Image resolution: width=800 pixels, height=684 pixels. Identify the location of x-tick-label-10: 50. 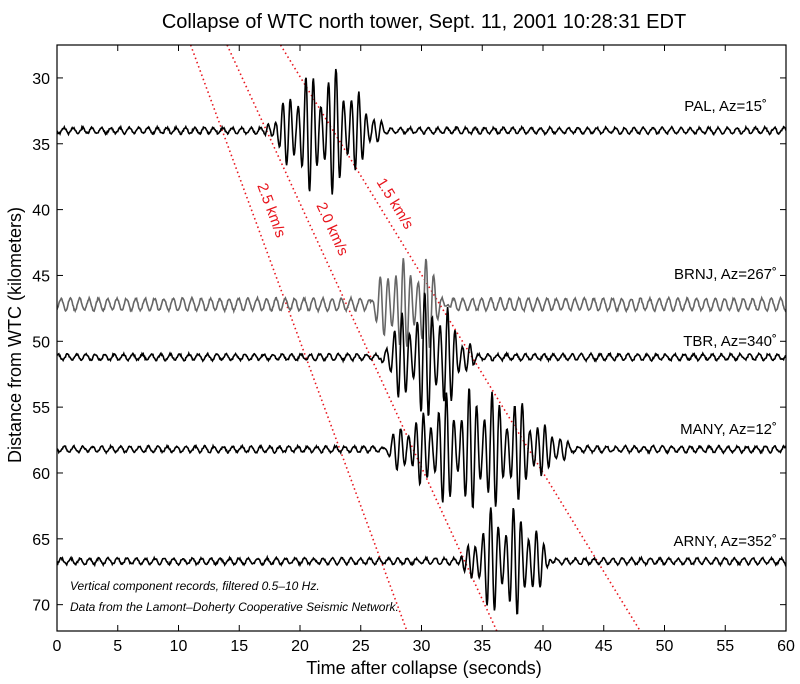
(665, 646).